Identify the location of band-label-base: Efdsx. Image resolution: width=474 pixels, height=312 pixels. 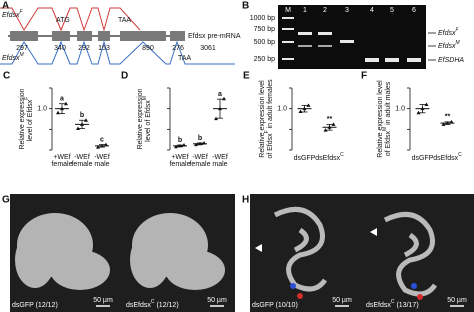
(447, 33).